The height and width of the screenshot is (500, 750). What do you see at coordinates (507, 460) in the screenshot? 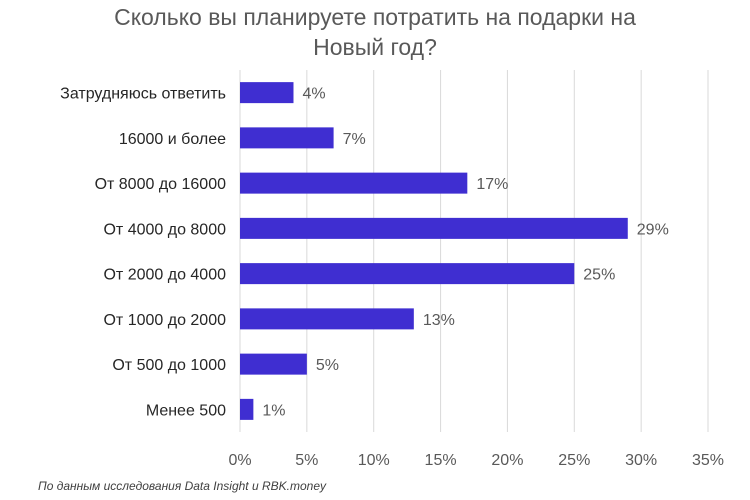
I see `x-tick-label-4: 20%` at bounding box center [507, 460].